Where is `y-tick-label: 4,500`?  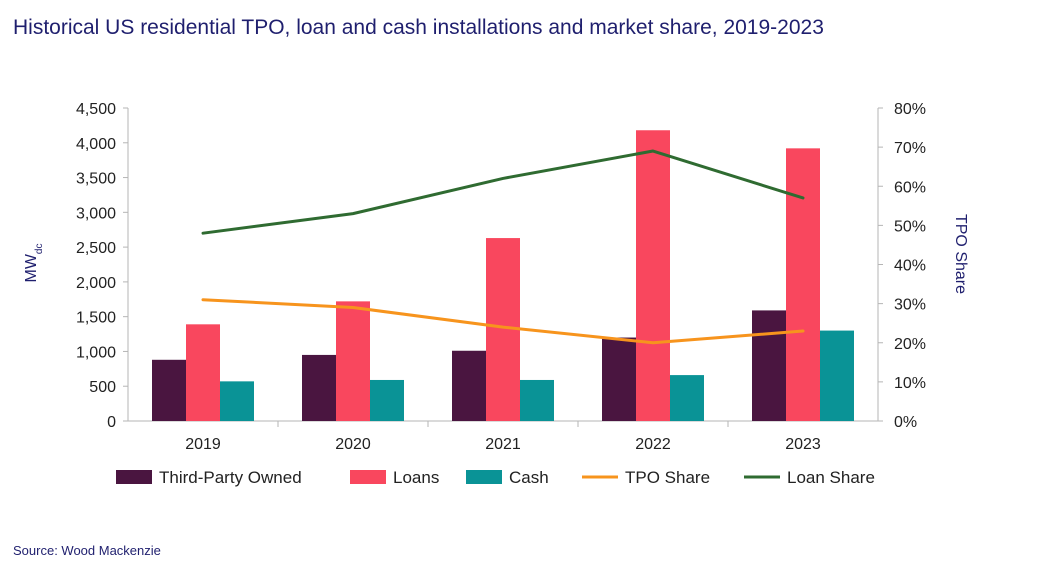
y-tick-label: 4,500 is located at coordinates (96, 109).